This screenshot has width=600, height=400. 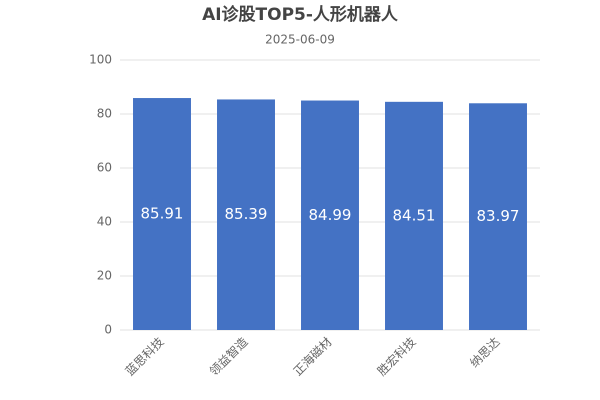 I want to click on x-tick-label: 领益智造, so click(x=228, y=356).